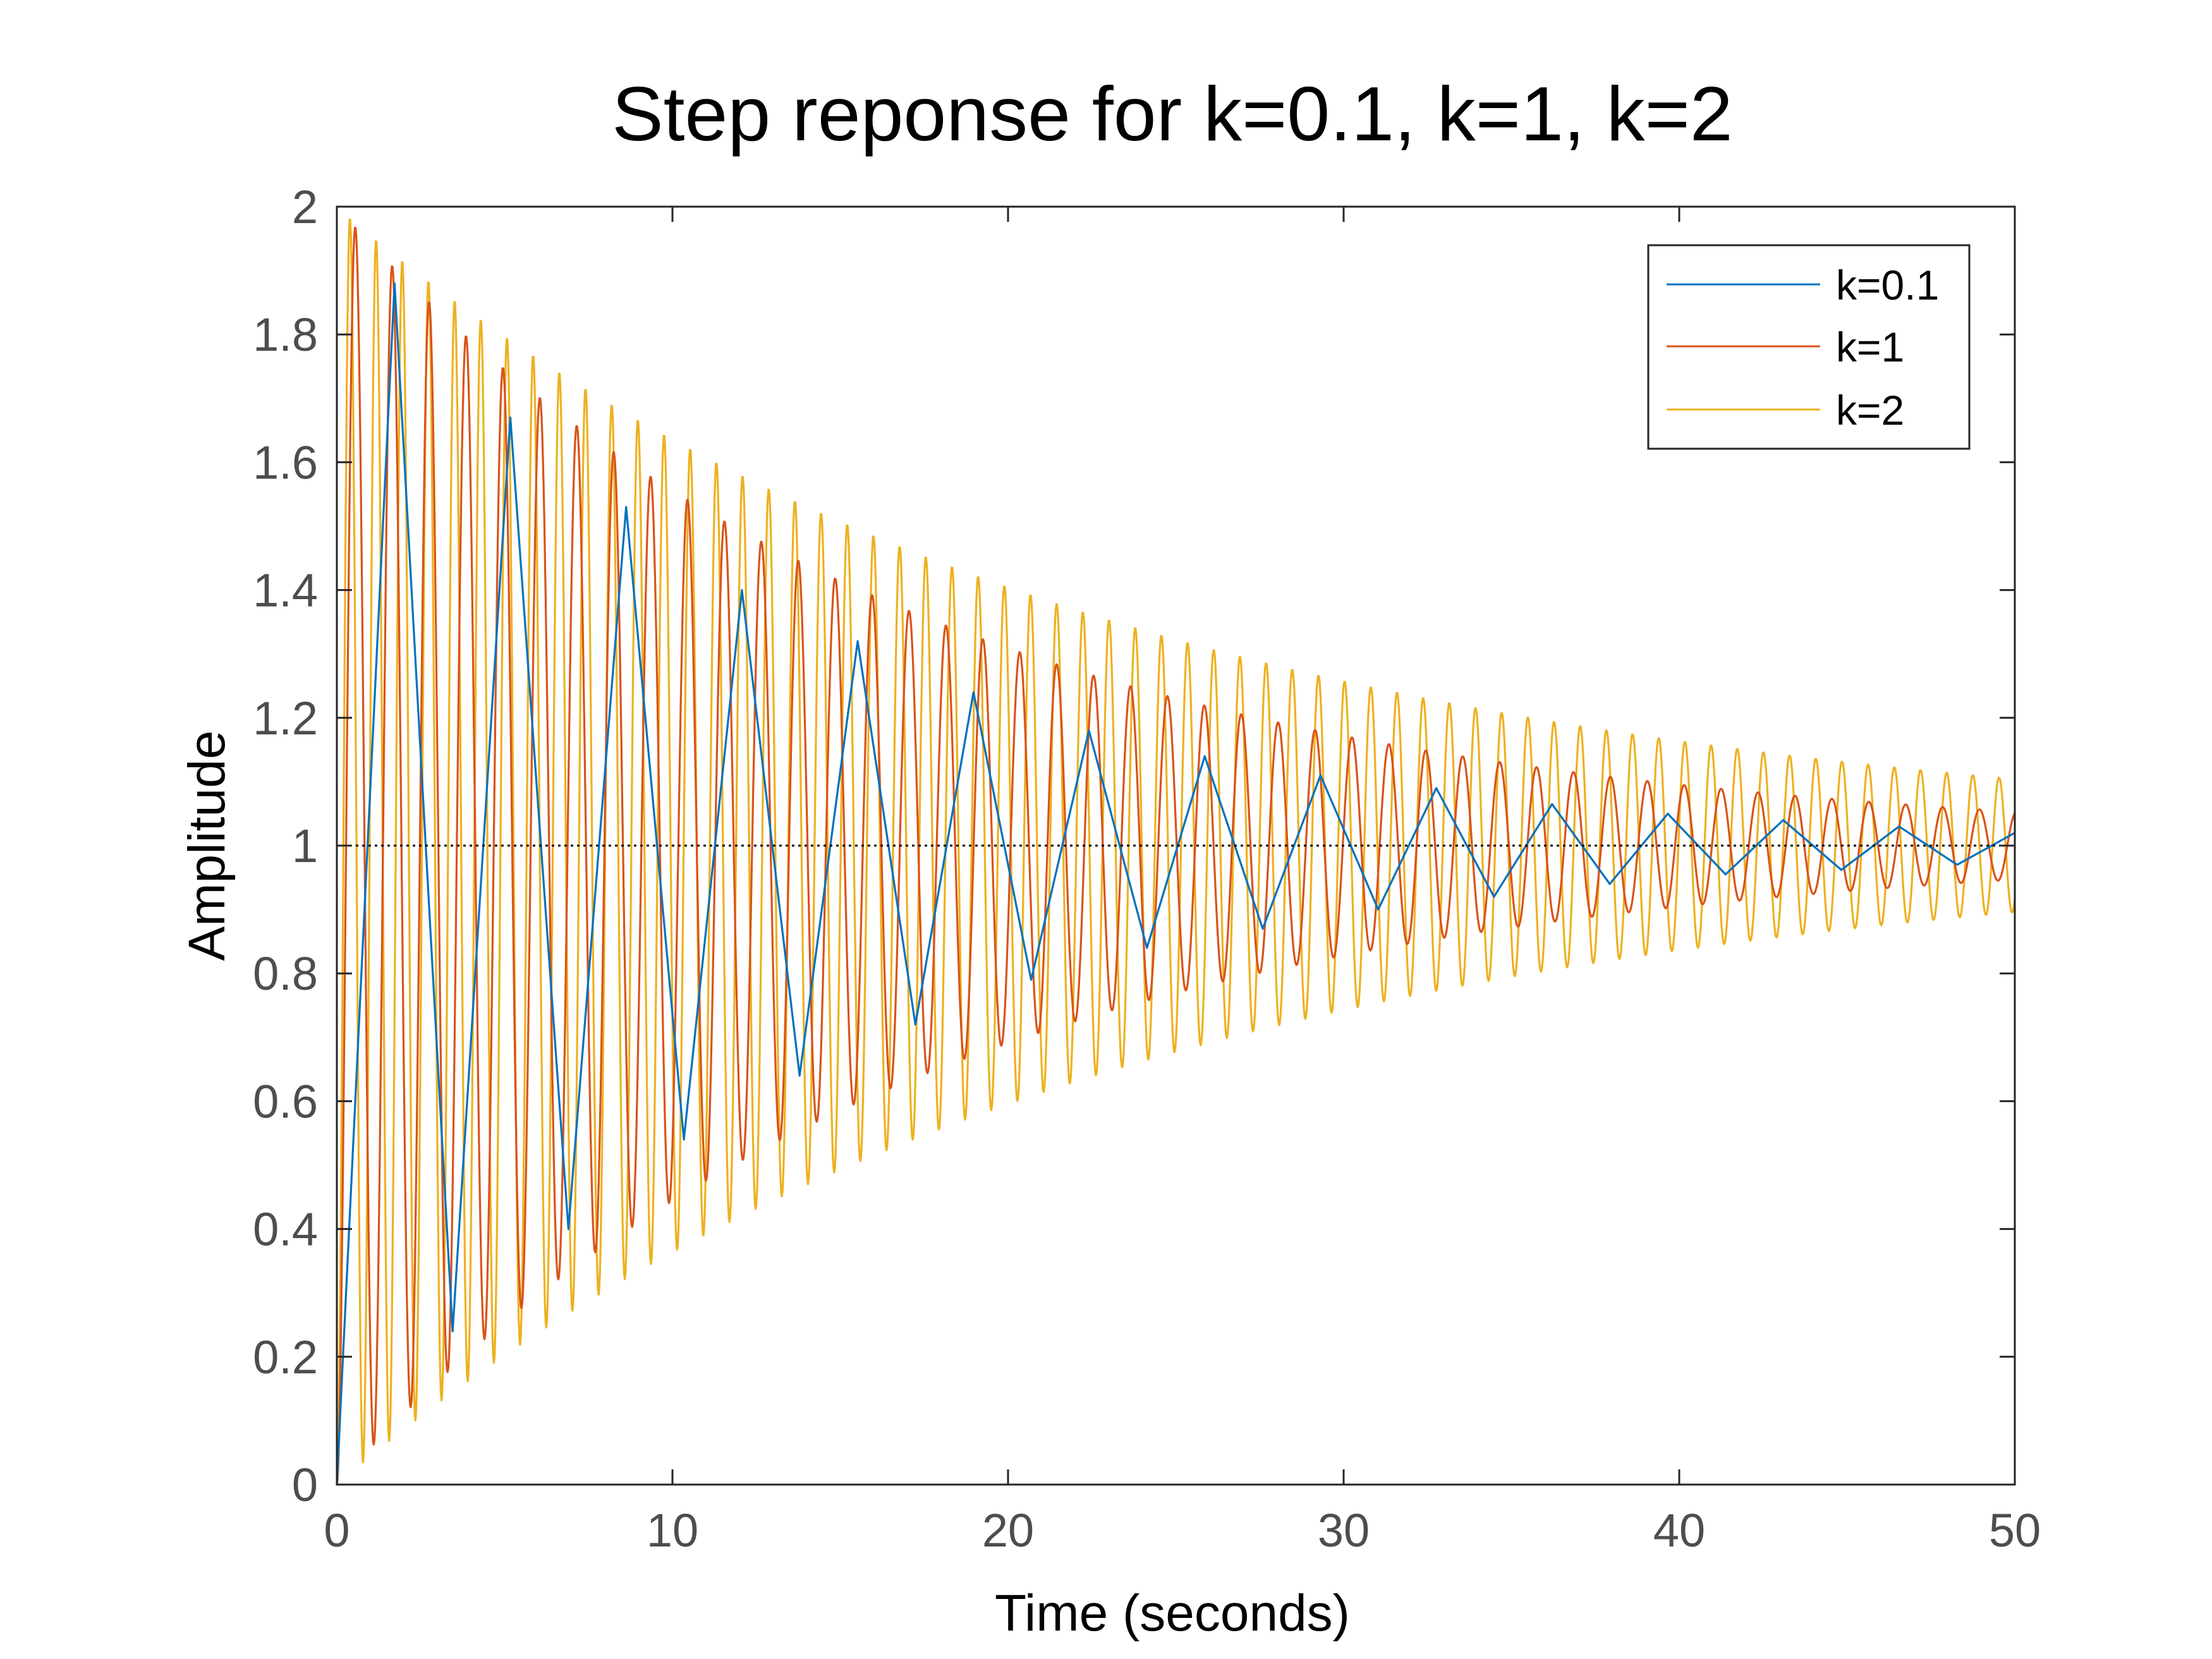  Describe the element at coordinates (285, 1229) in the screenshot. I see `y-tick-label: 0.4` at that location.